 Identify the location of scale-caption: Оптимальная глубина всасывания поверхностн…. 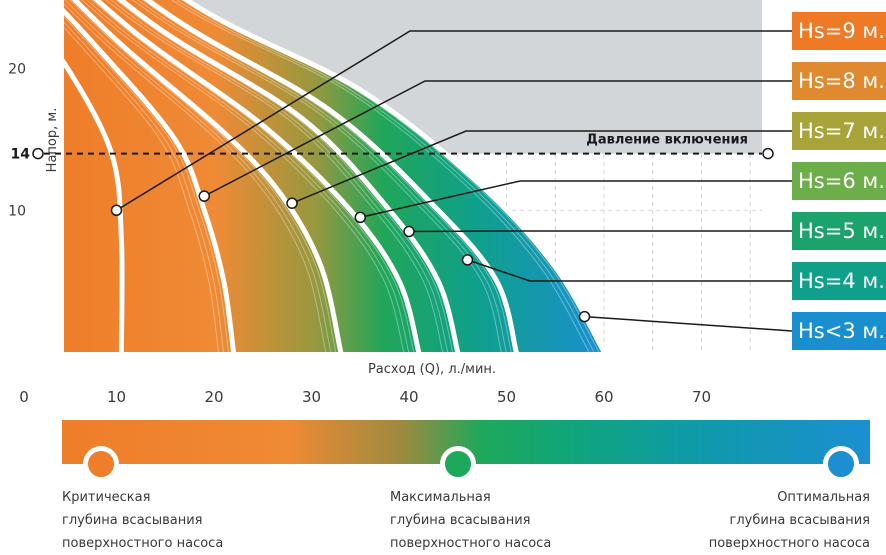
(775, 520).